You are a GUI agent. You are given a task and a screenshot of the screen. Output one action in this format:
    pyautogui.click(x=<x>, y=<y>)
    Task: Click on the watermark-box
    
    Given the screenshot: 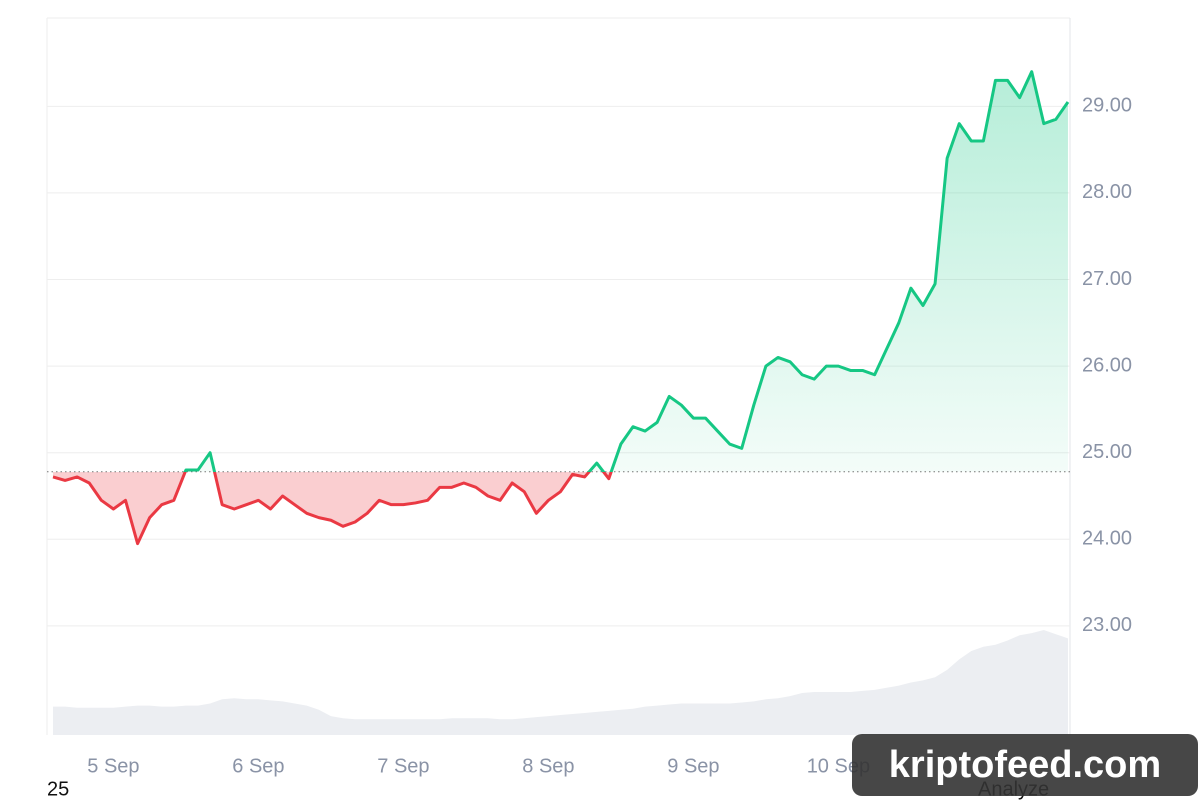 What is the action you would take?
    pyautogui.click(x=1025, y=765)
    